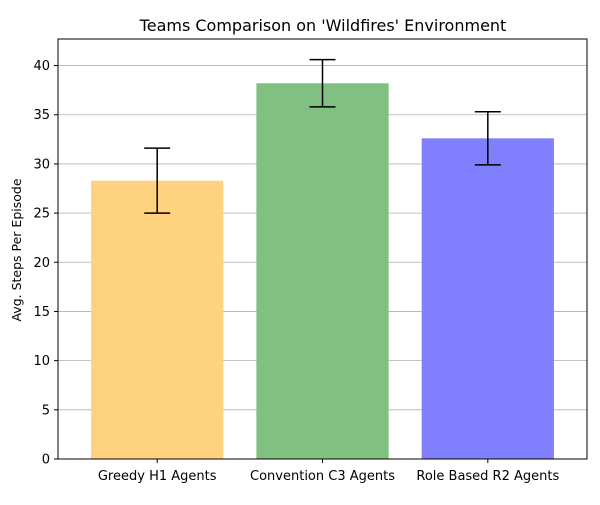  What do you see at coordinates (487, 476) in the screenshot?
I see `x-tick-label: Role Based R2 Agents` at bounding box center [487, 476].